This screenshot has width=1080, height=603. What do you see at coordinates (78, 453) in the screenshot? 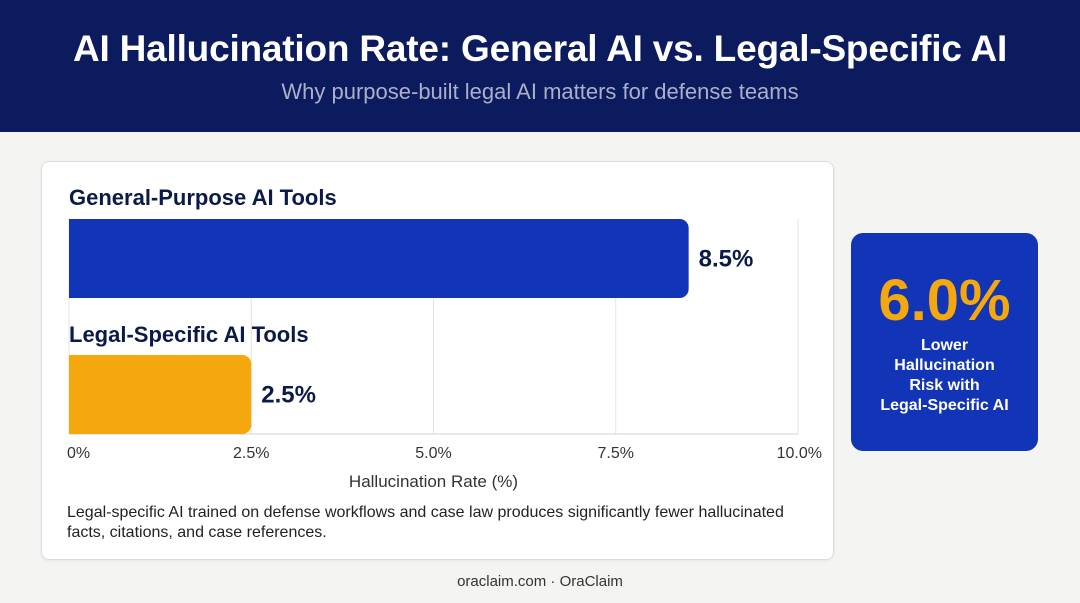
I see `tick-label: 0%` at bounding box center [78, 453].